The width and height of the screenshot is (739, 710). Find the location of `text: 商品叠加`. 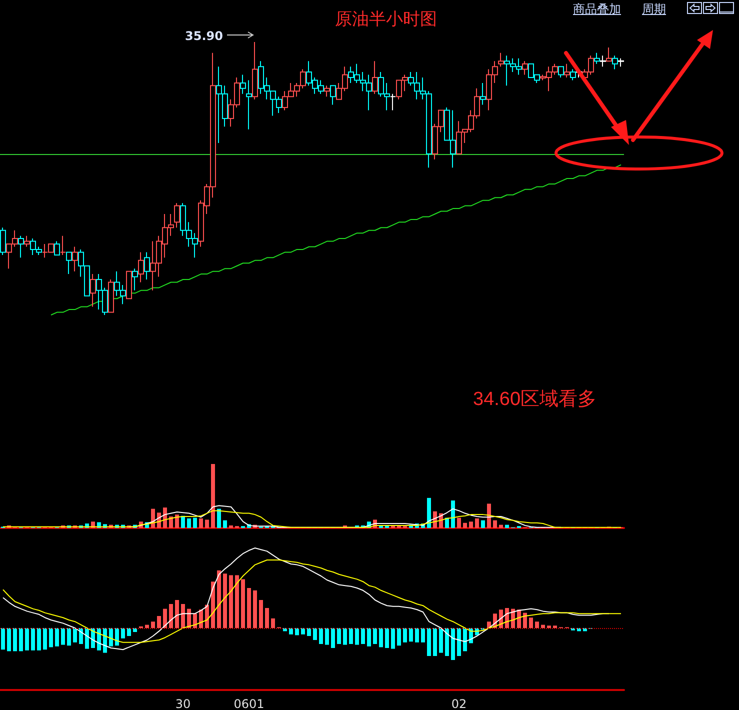

text: 商品叠加 is located at coordinates (597, 9).